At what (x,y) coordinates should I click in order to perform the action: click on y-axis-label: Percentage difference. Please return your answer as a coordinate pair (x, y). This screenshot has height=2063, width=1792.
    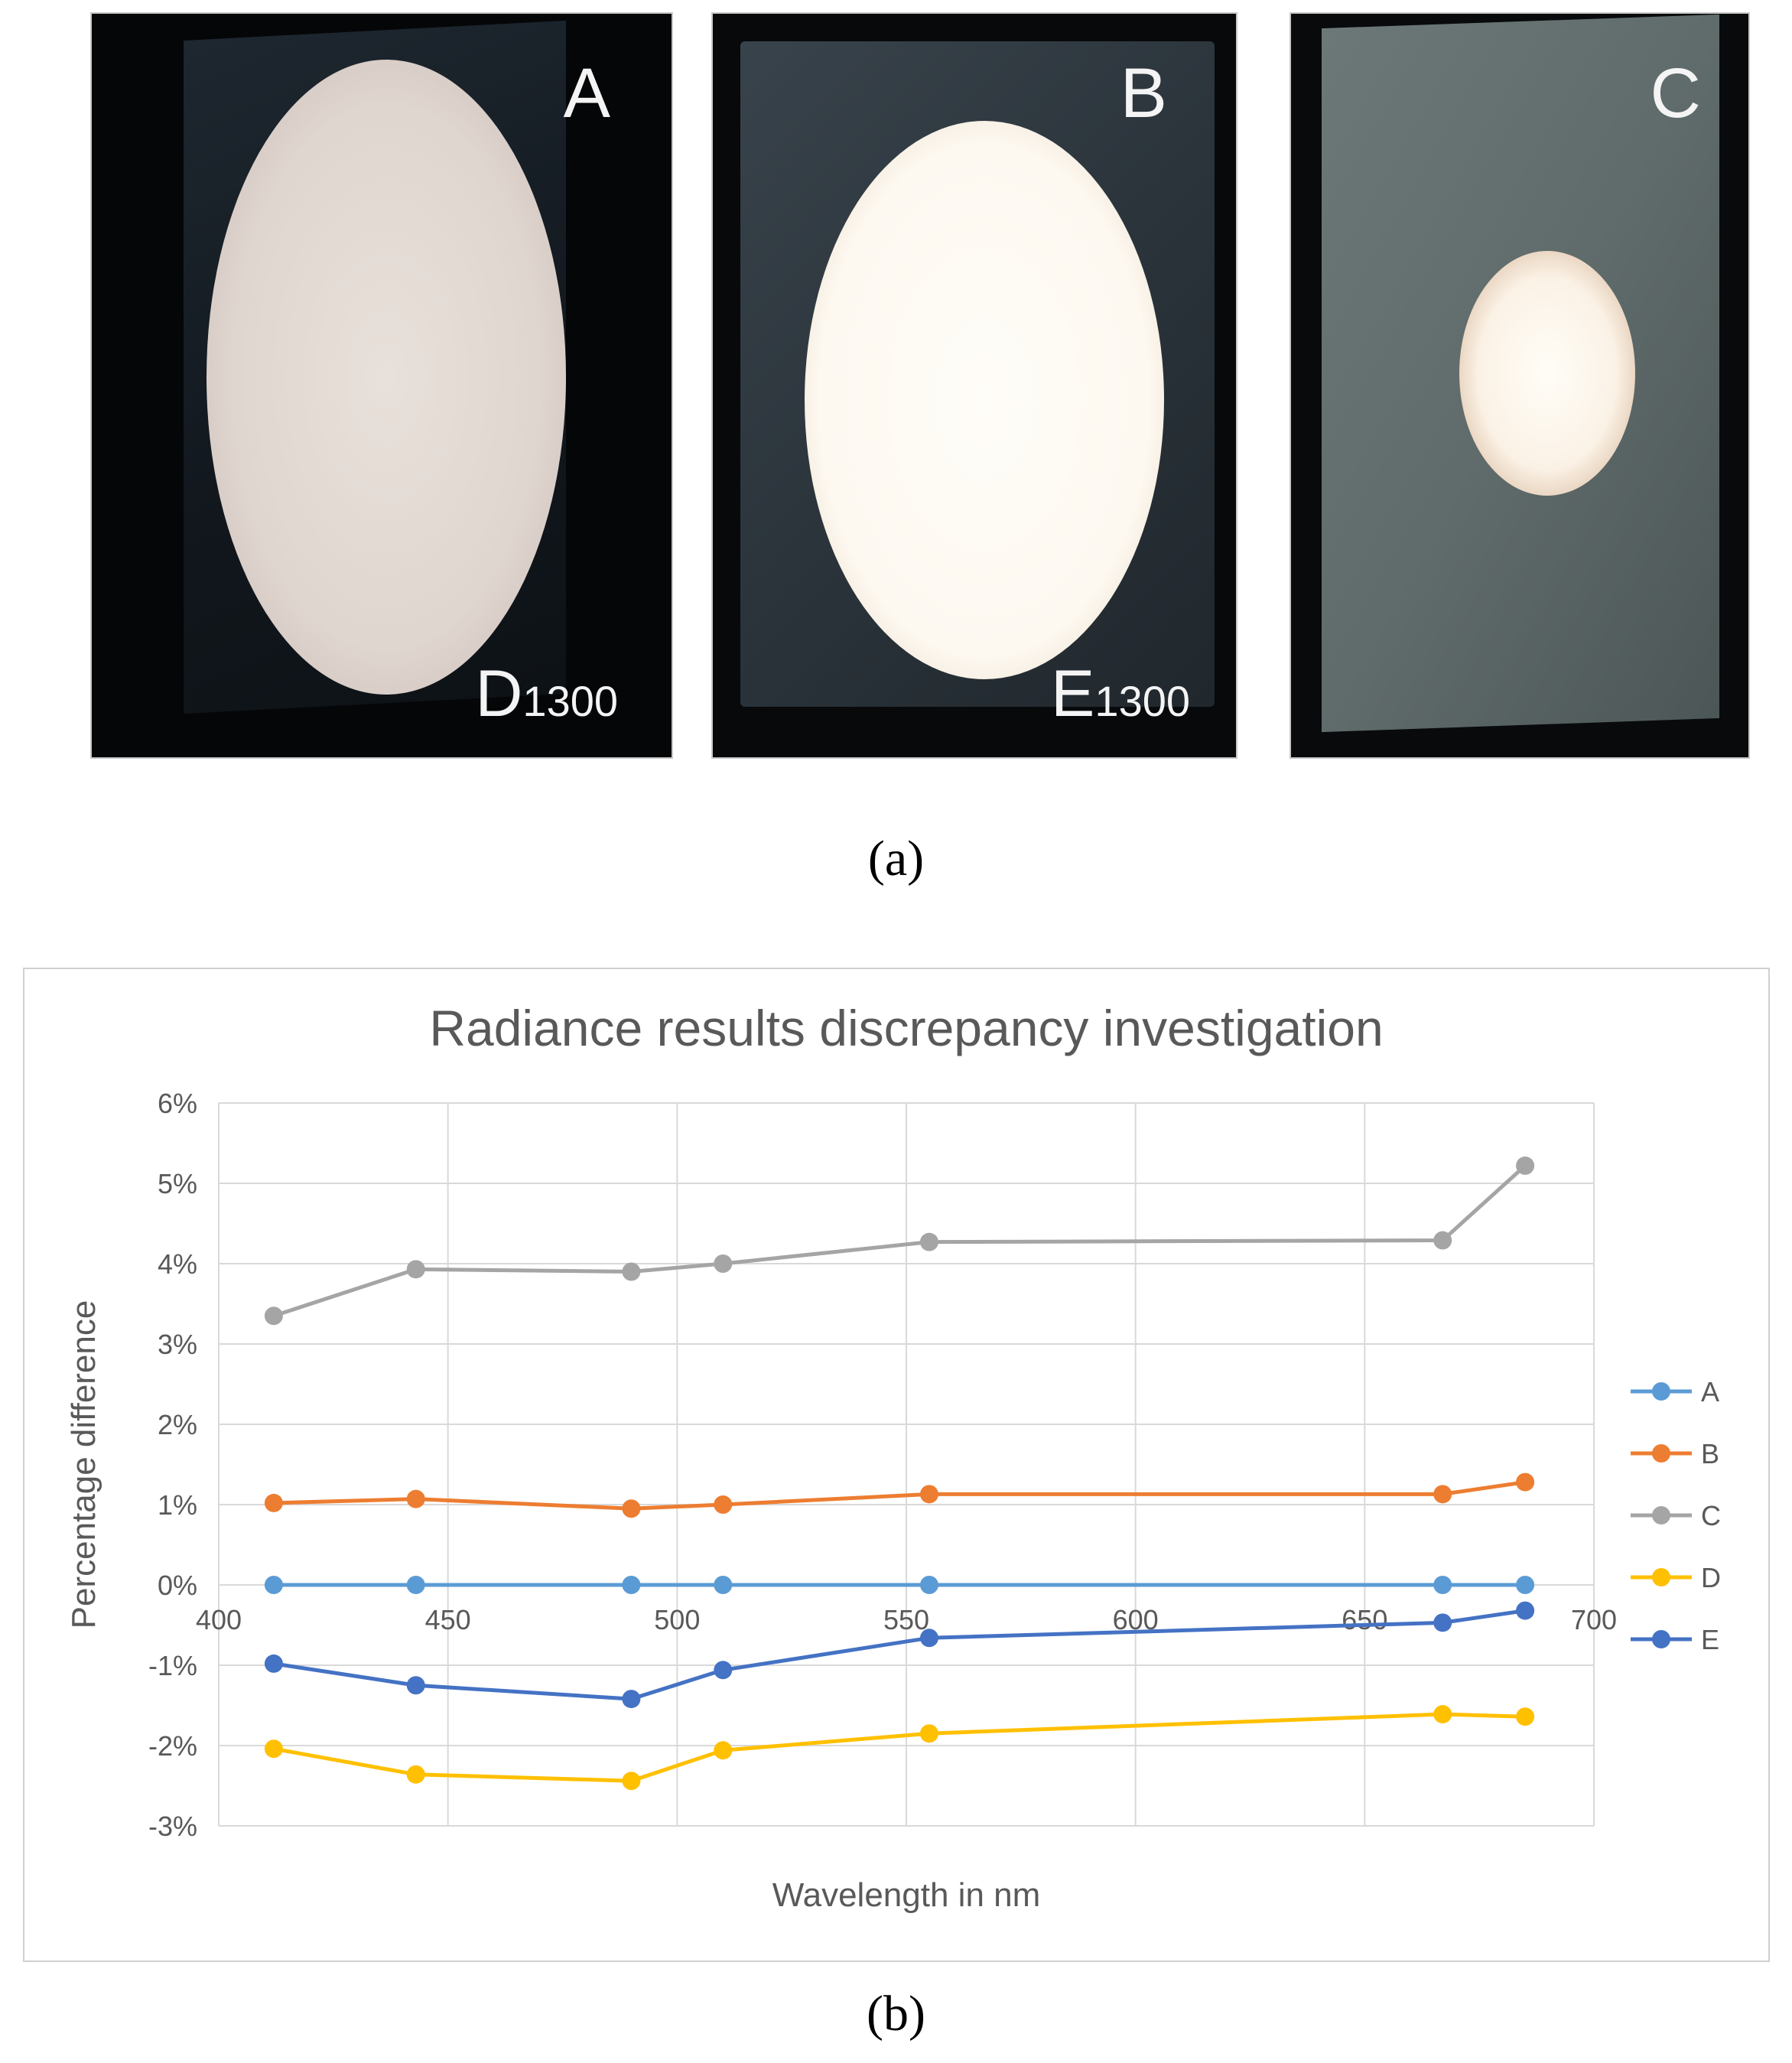
    Looking at the image, I should click on (83, 1464).